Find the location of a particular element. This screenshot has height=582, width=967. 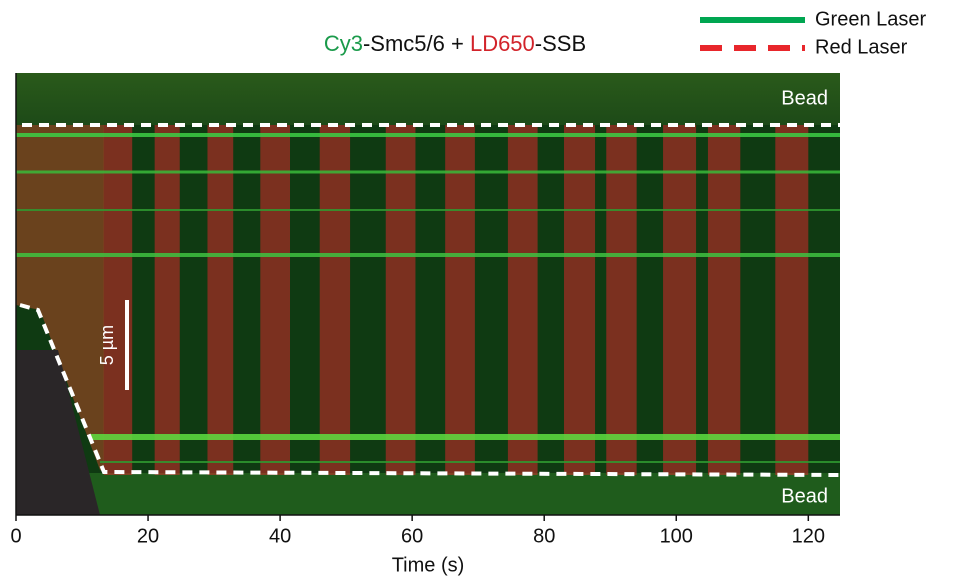

title-part: LD650 is located at coordinates (502, 43).